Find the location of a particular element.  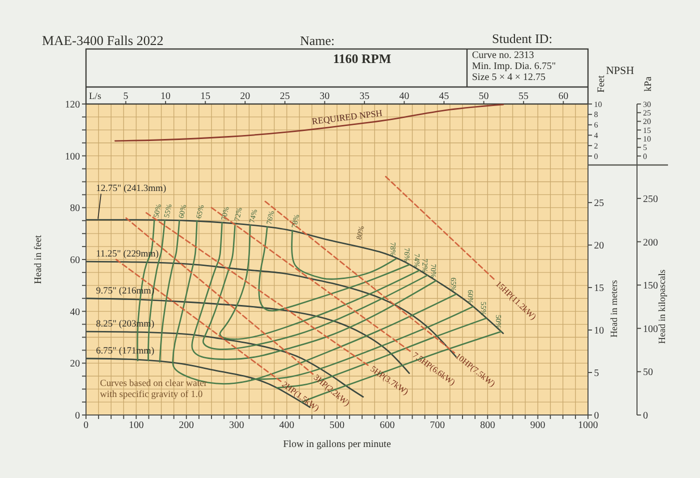

x-tick-label: 900 is located at coordinates (538, 426).